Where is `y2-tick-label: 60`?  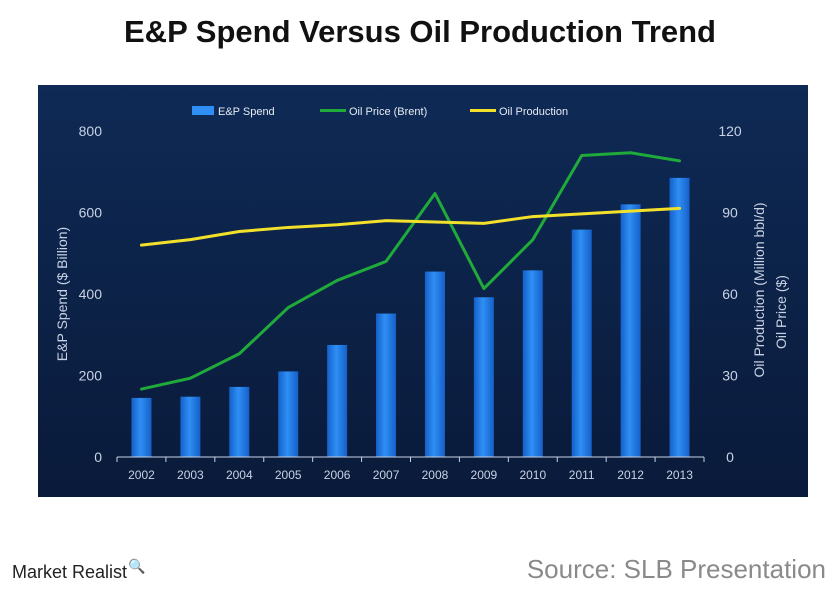 y2-tick-label: 60 is located at coordinates (730, 294).